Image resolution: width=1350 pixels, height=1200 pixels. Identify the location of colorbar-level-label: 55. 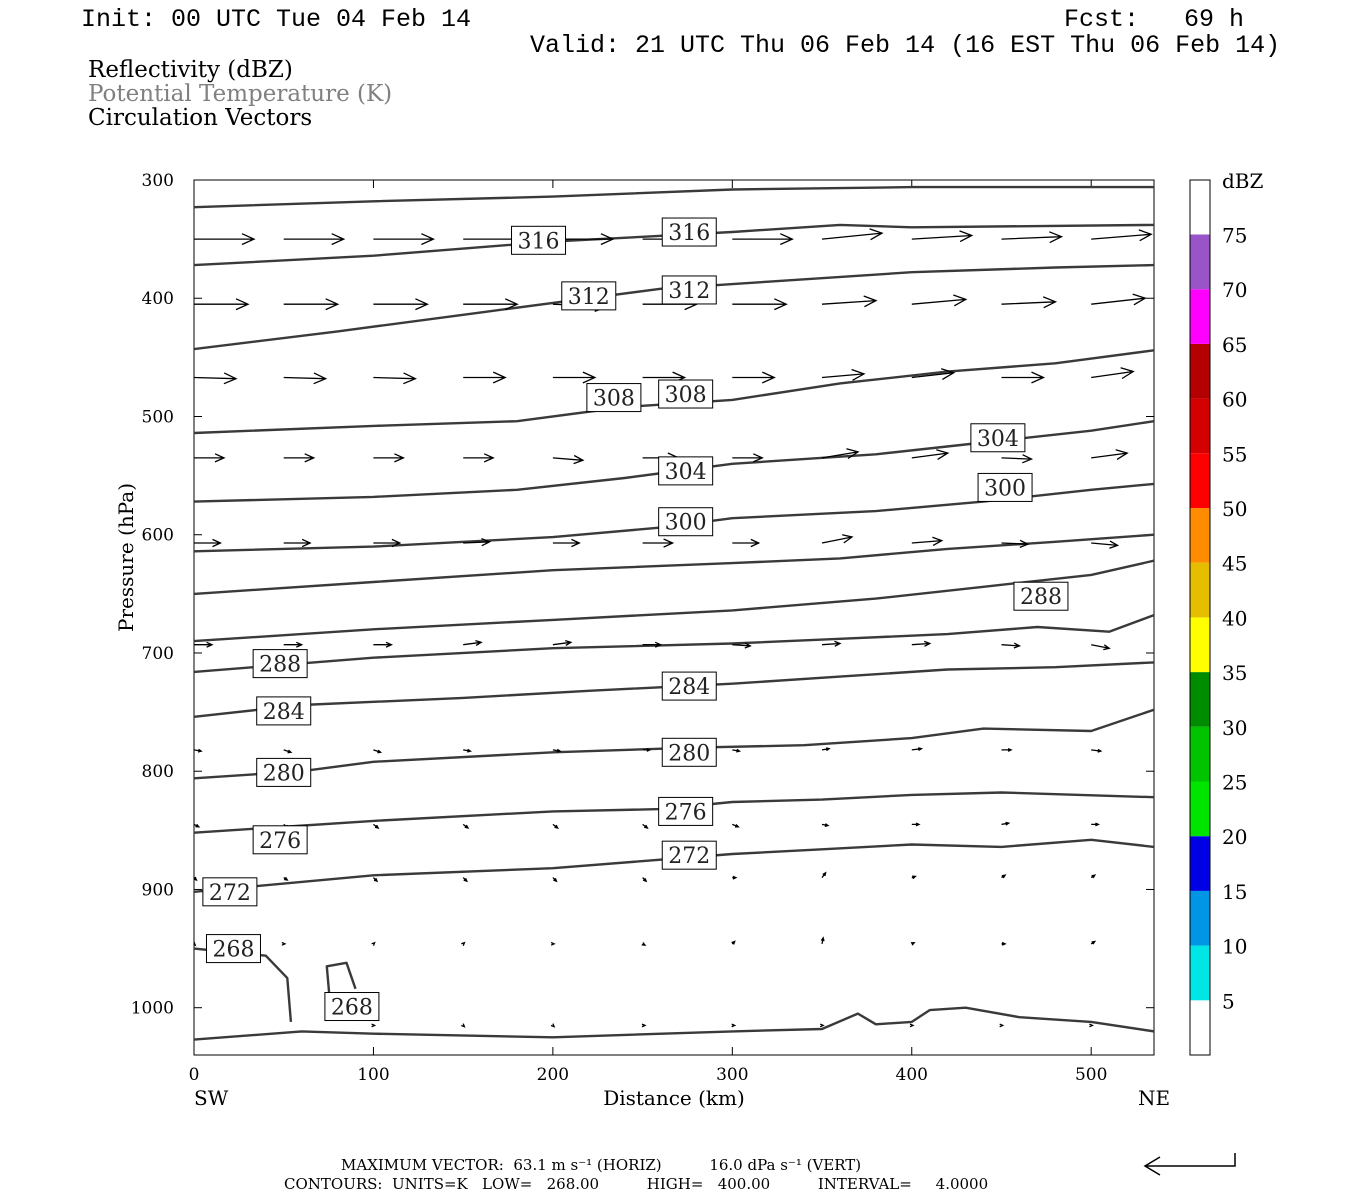
(1234, 454).